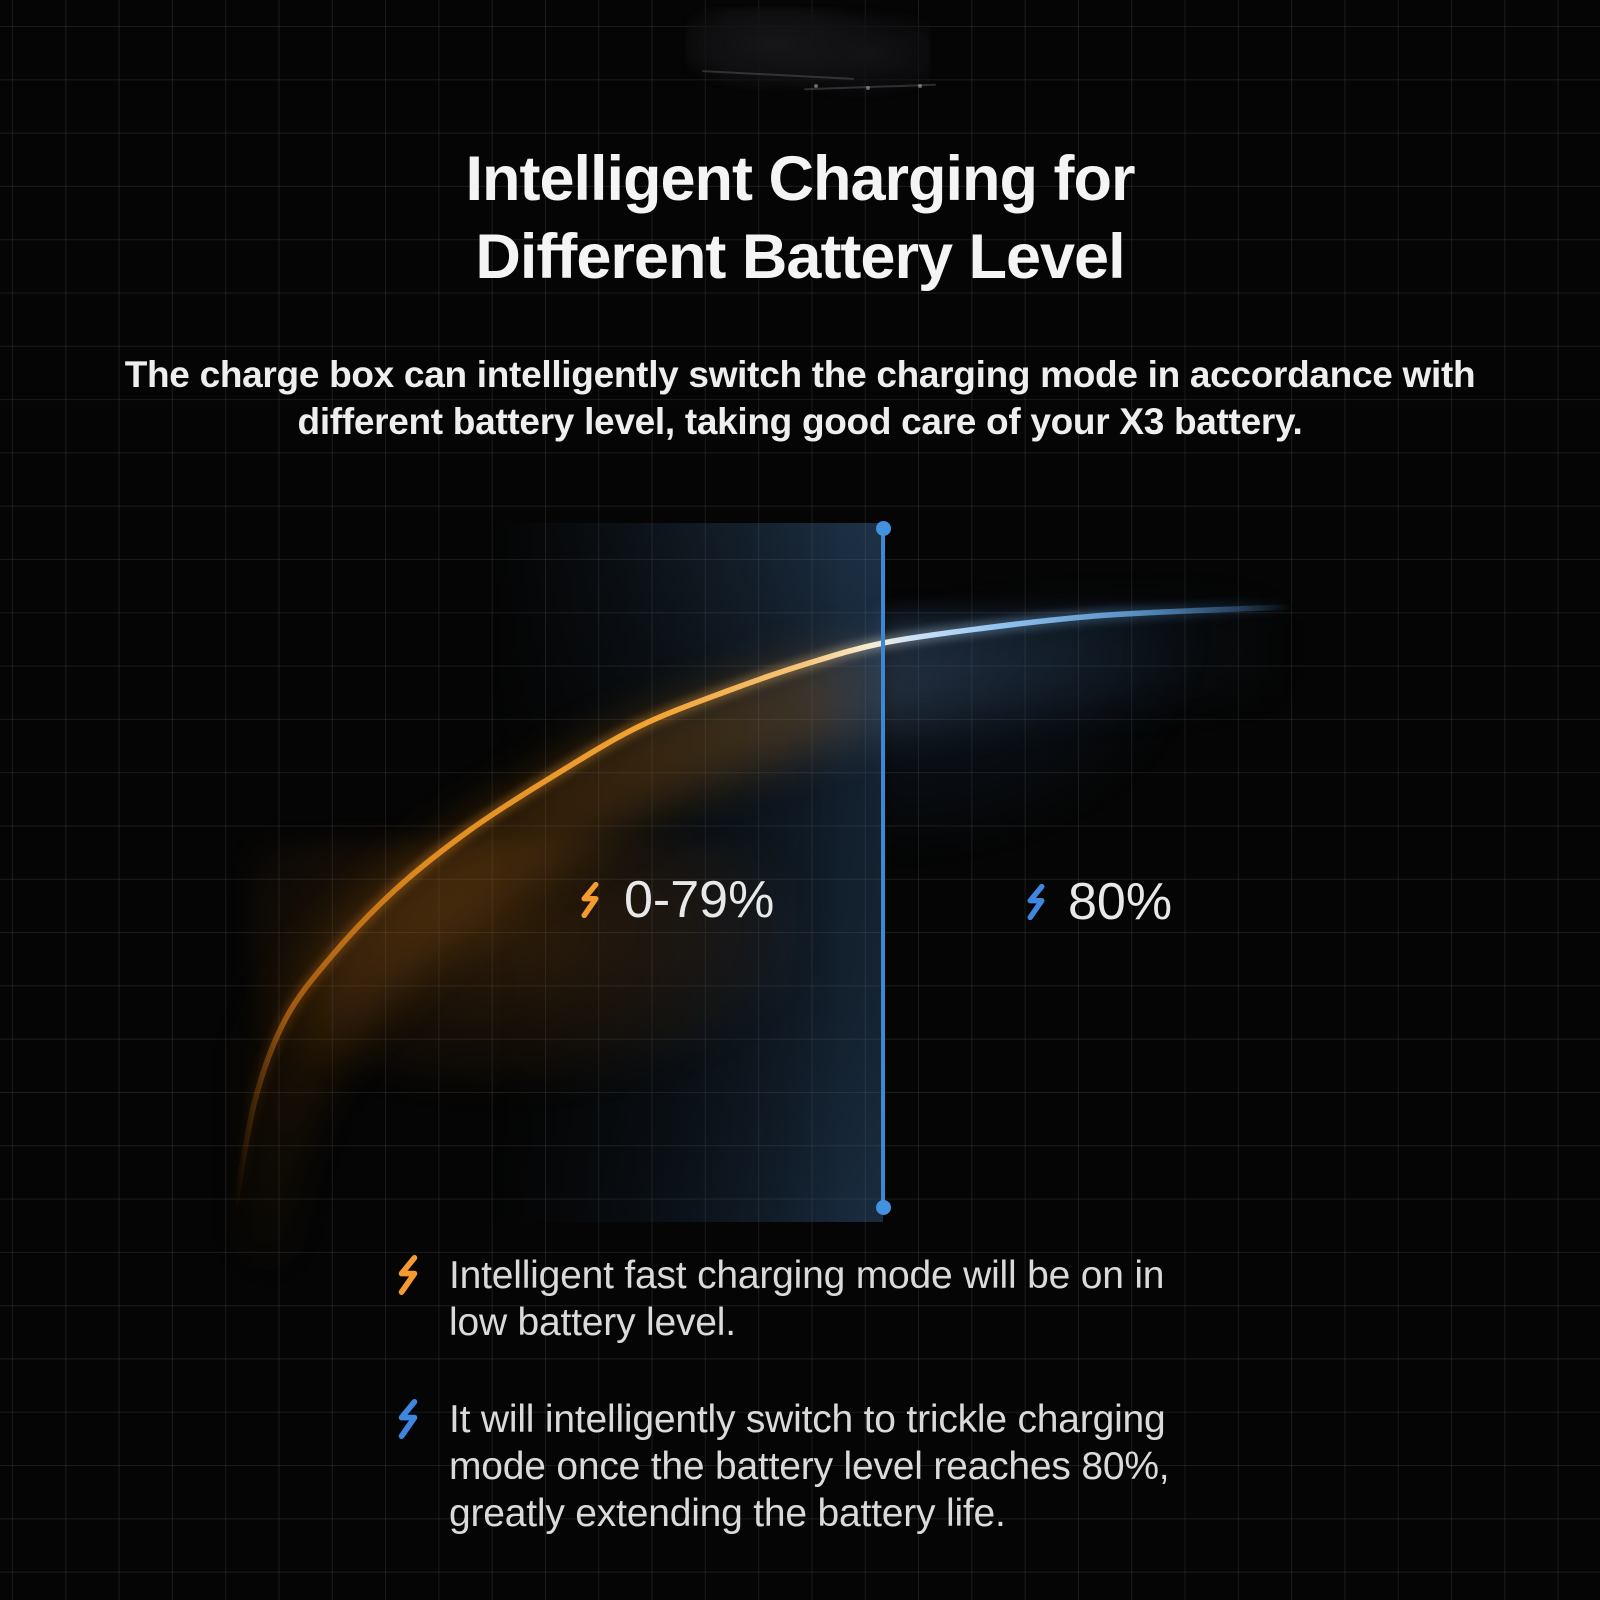 The height and width of the screenshot is (1600, 1600). I want to click on product-silhouette, so click(811, 53).